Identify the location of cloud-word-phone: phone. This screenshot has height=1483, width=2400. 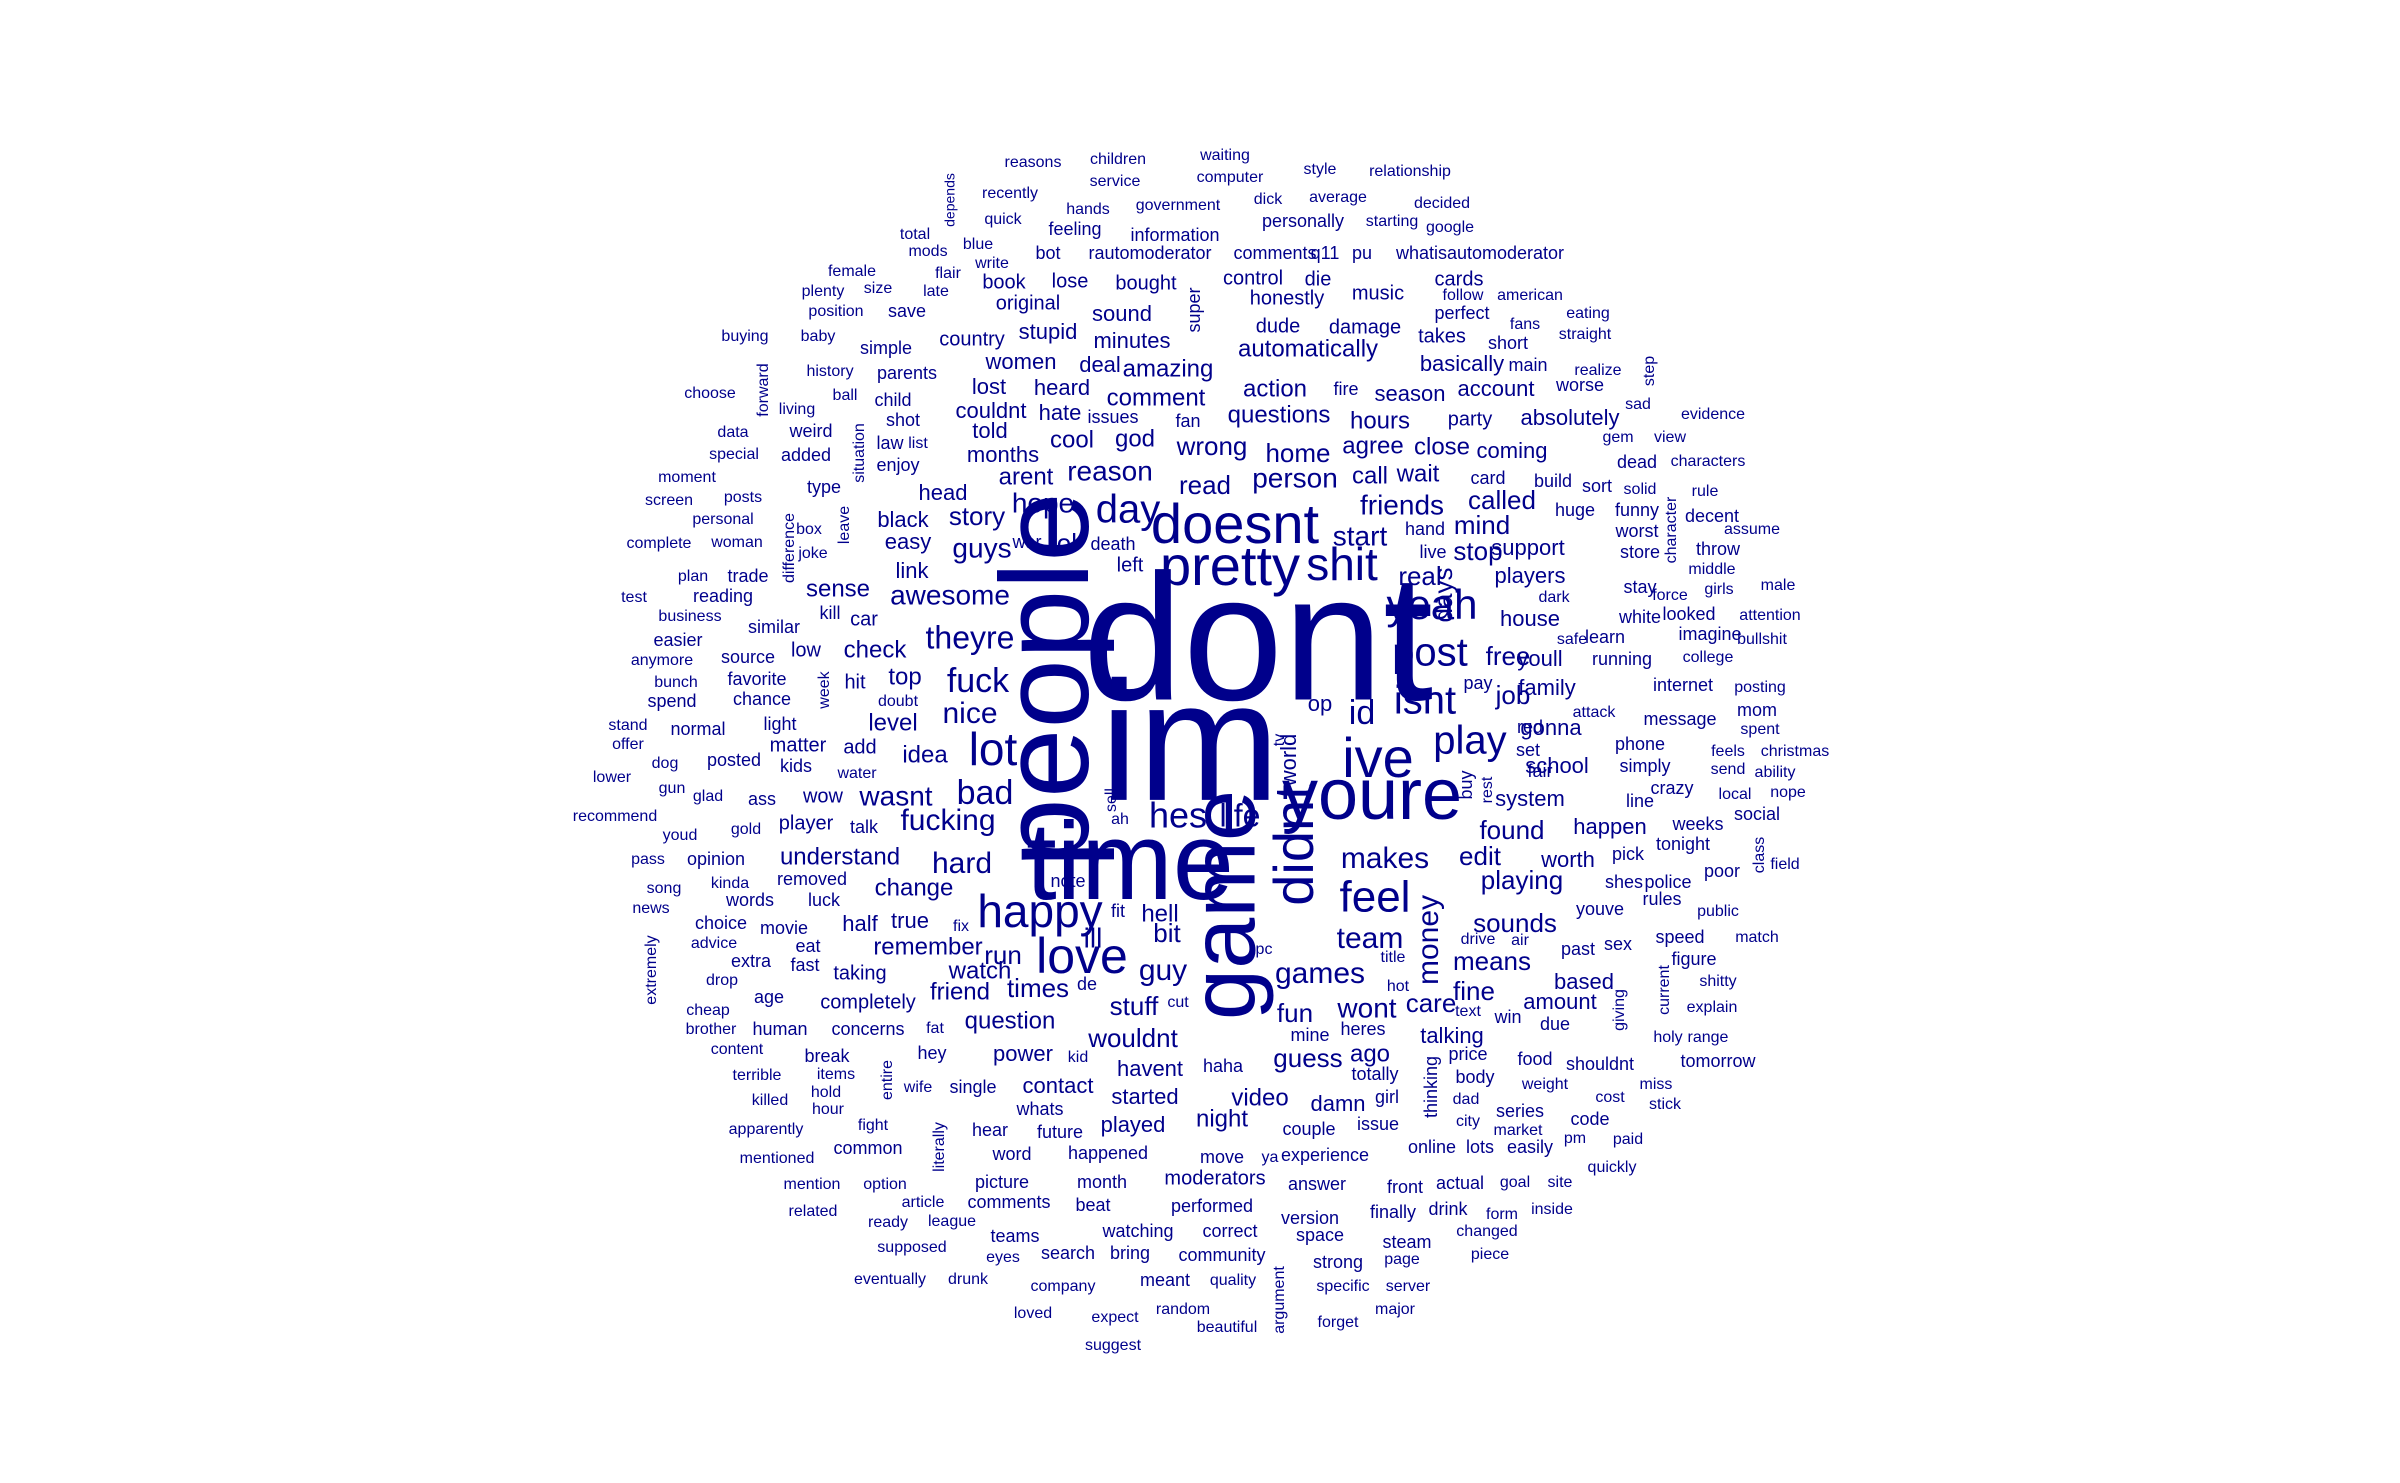
(1640, 744).